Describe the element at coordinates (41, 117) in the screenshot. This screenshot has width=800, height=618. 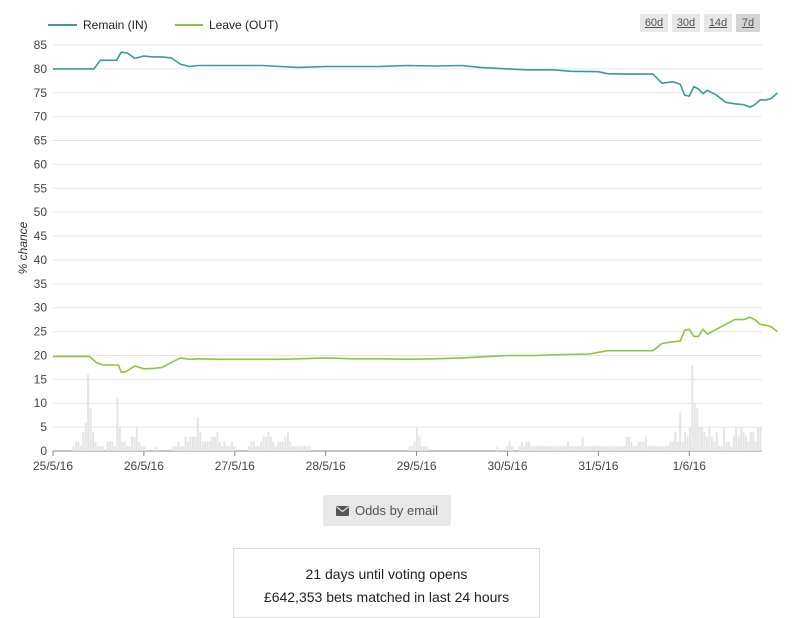
I see `y-tick-label-70: 70` at that location.